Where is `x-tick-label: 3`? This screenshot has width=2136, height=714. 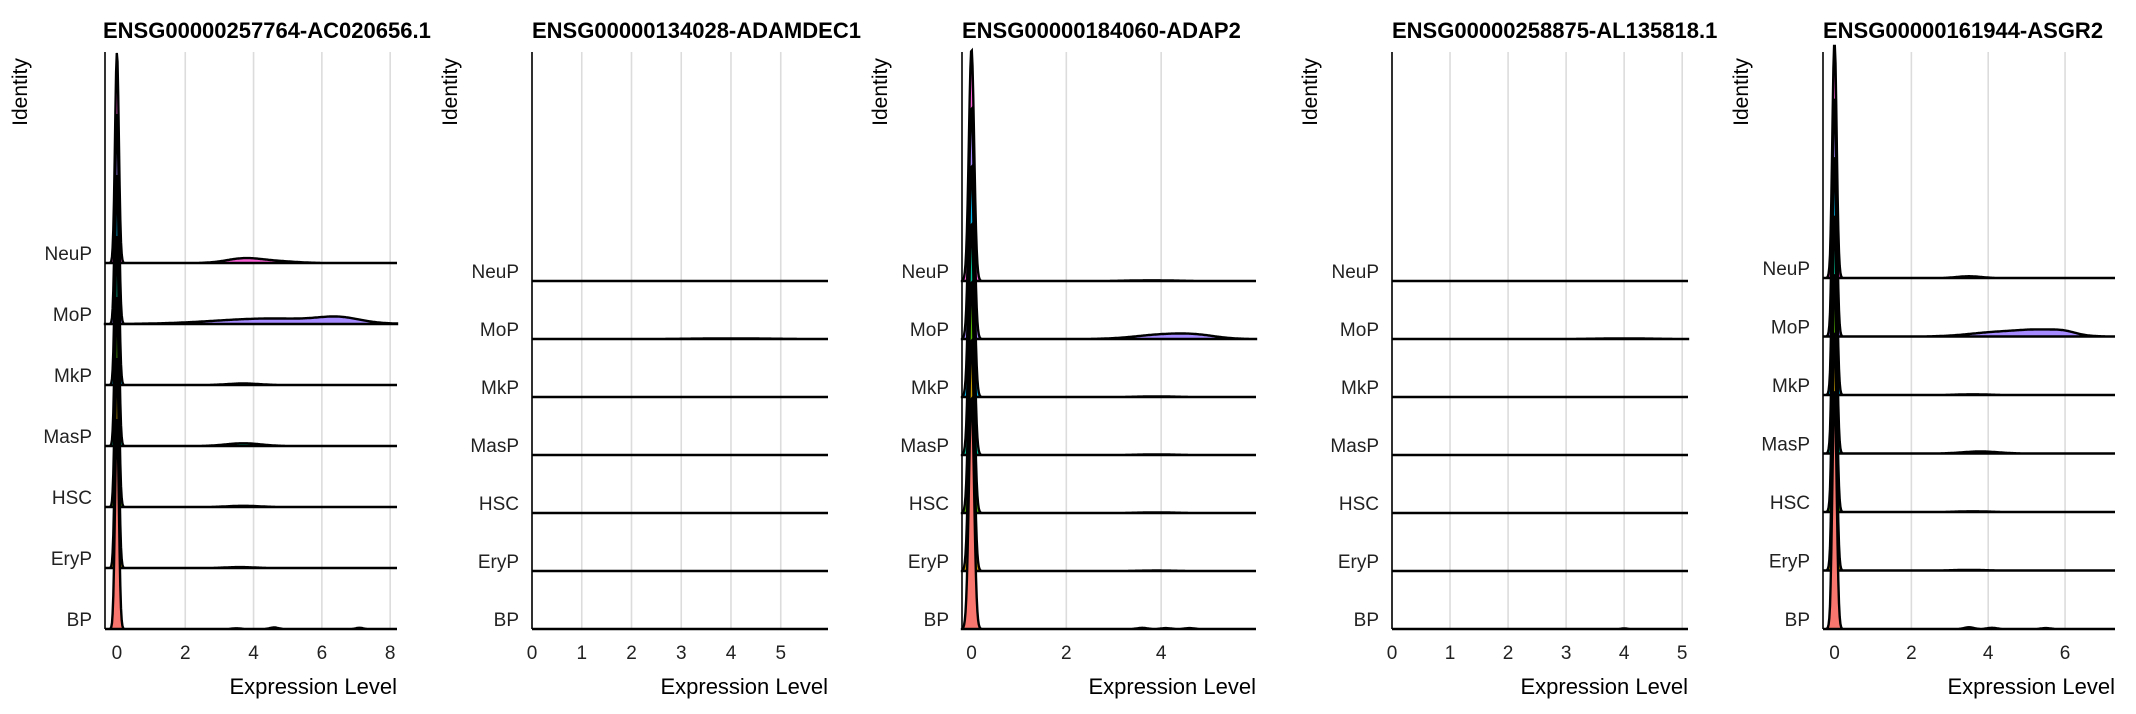 x-tick-label: 3 is located at coordinates (1566, 653).